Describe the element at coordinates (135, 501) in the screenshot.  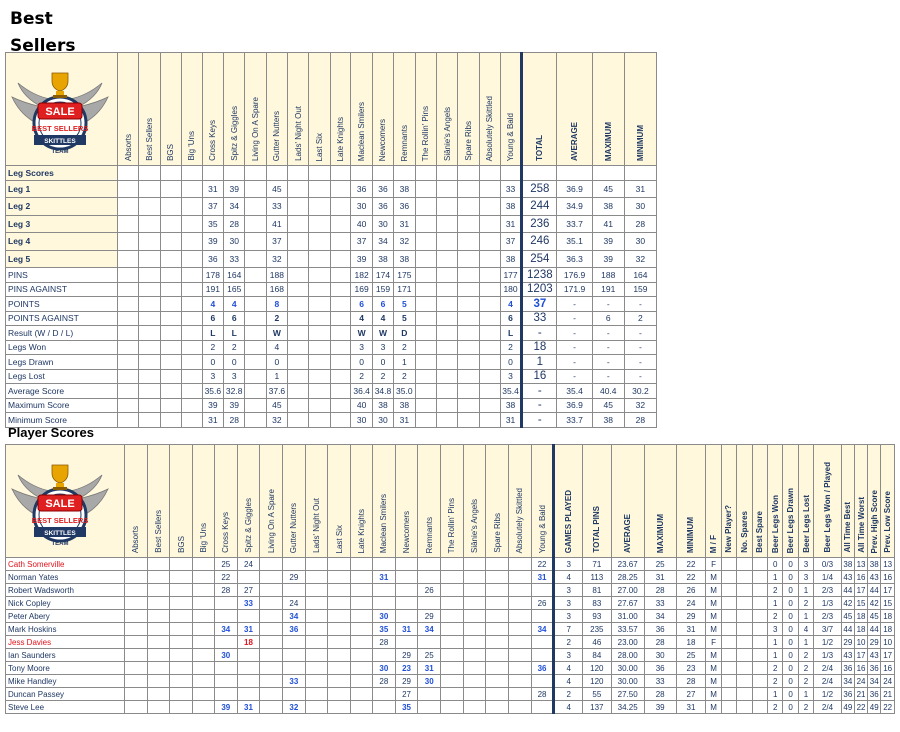
I see `team-header: Absorts` at that location.